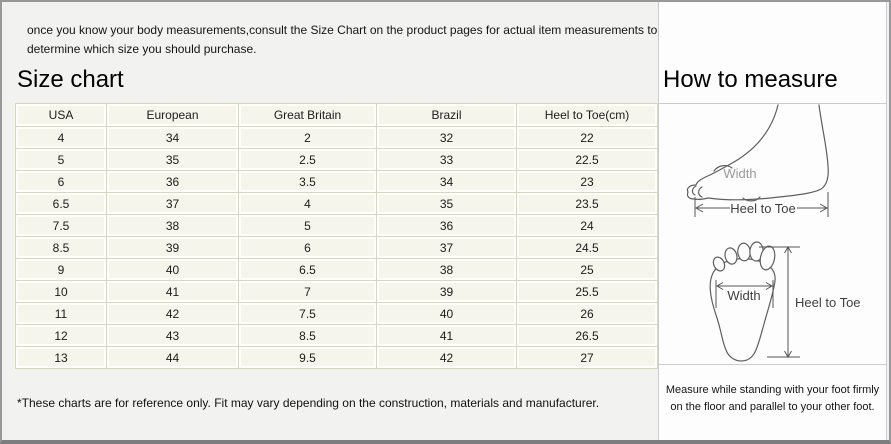 The height and width of the screenshot is (444, 891). I want to click on table-row: 10 41 7 39 25.5, so click(336, 291).